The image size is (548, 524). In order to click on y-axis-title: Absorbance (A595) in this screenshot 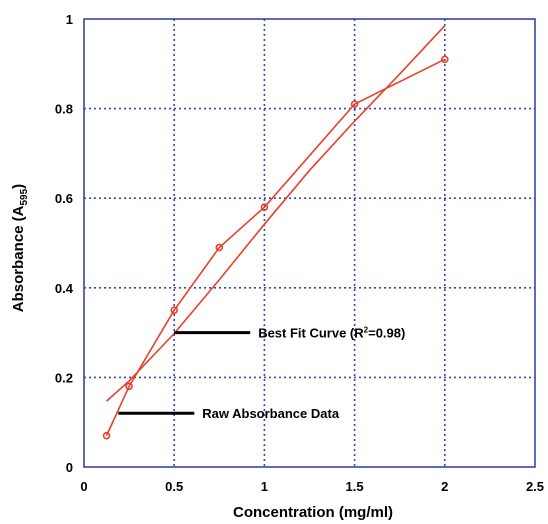, I will do `click(20, 248)`.